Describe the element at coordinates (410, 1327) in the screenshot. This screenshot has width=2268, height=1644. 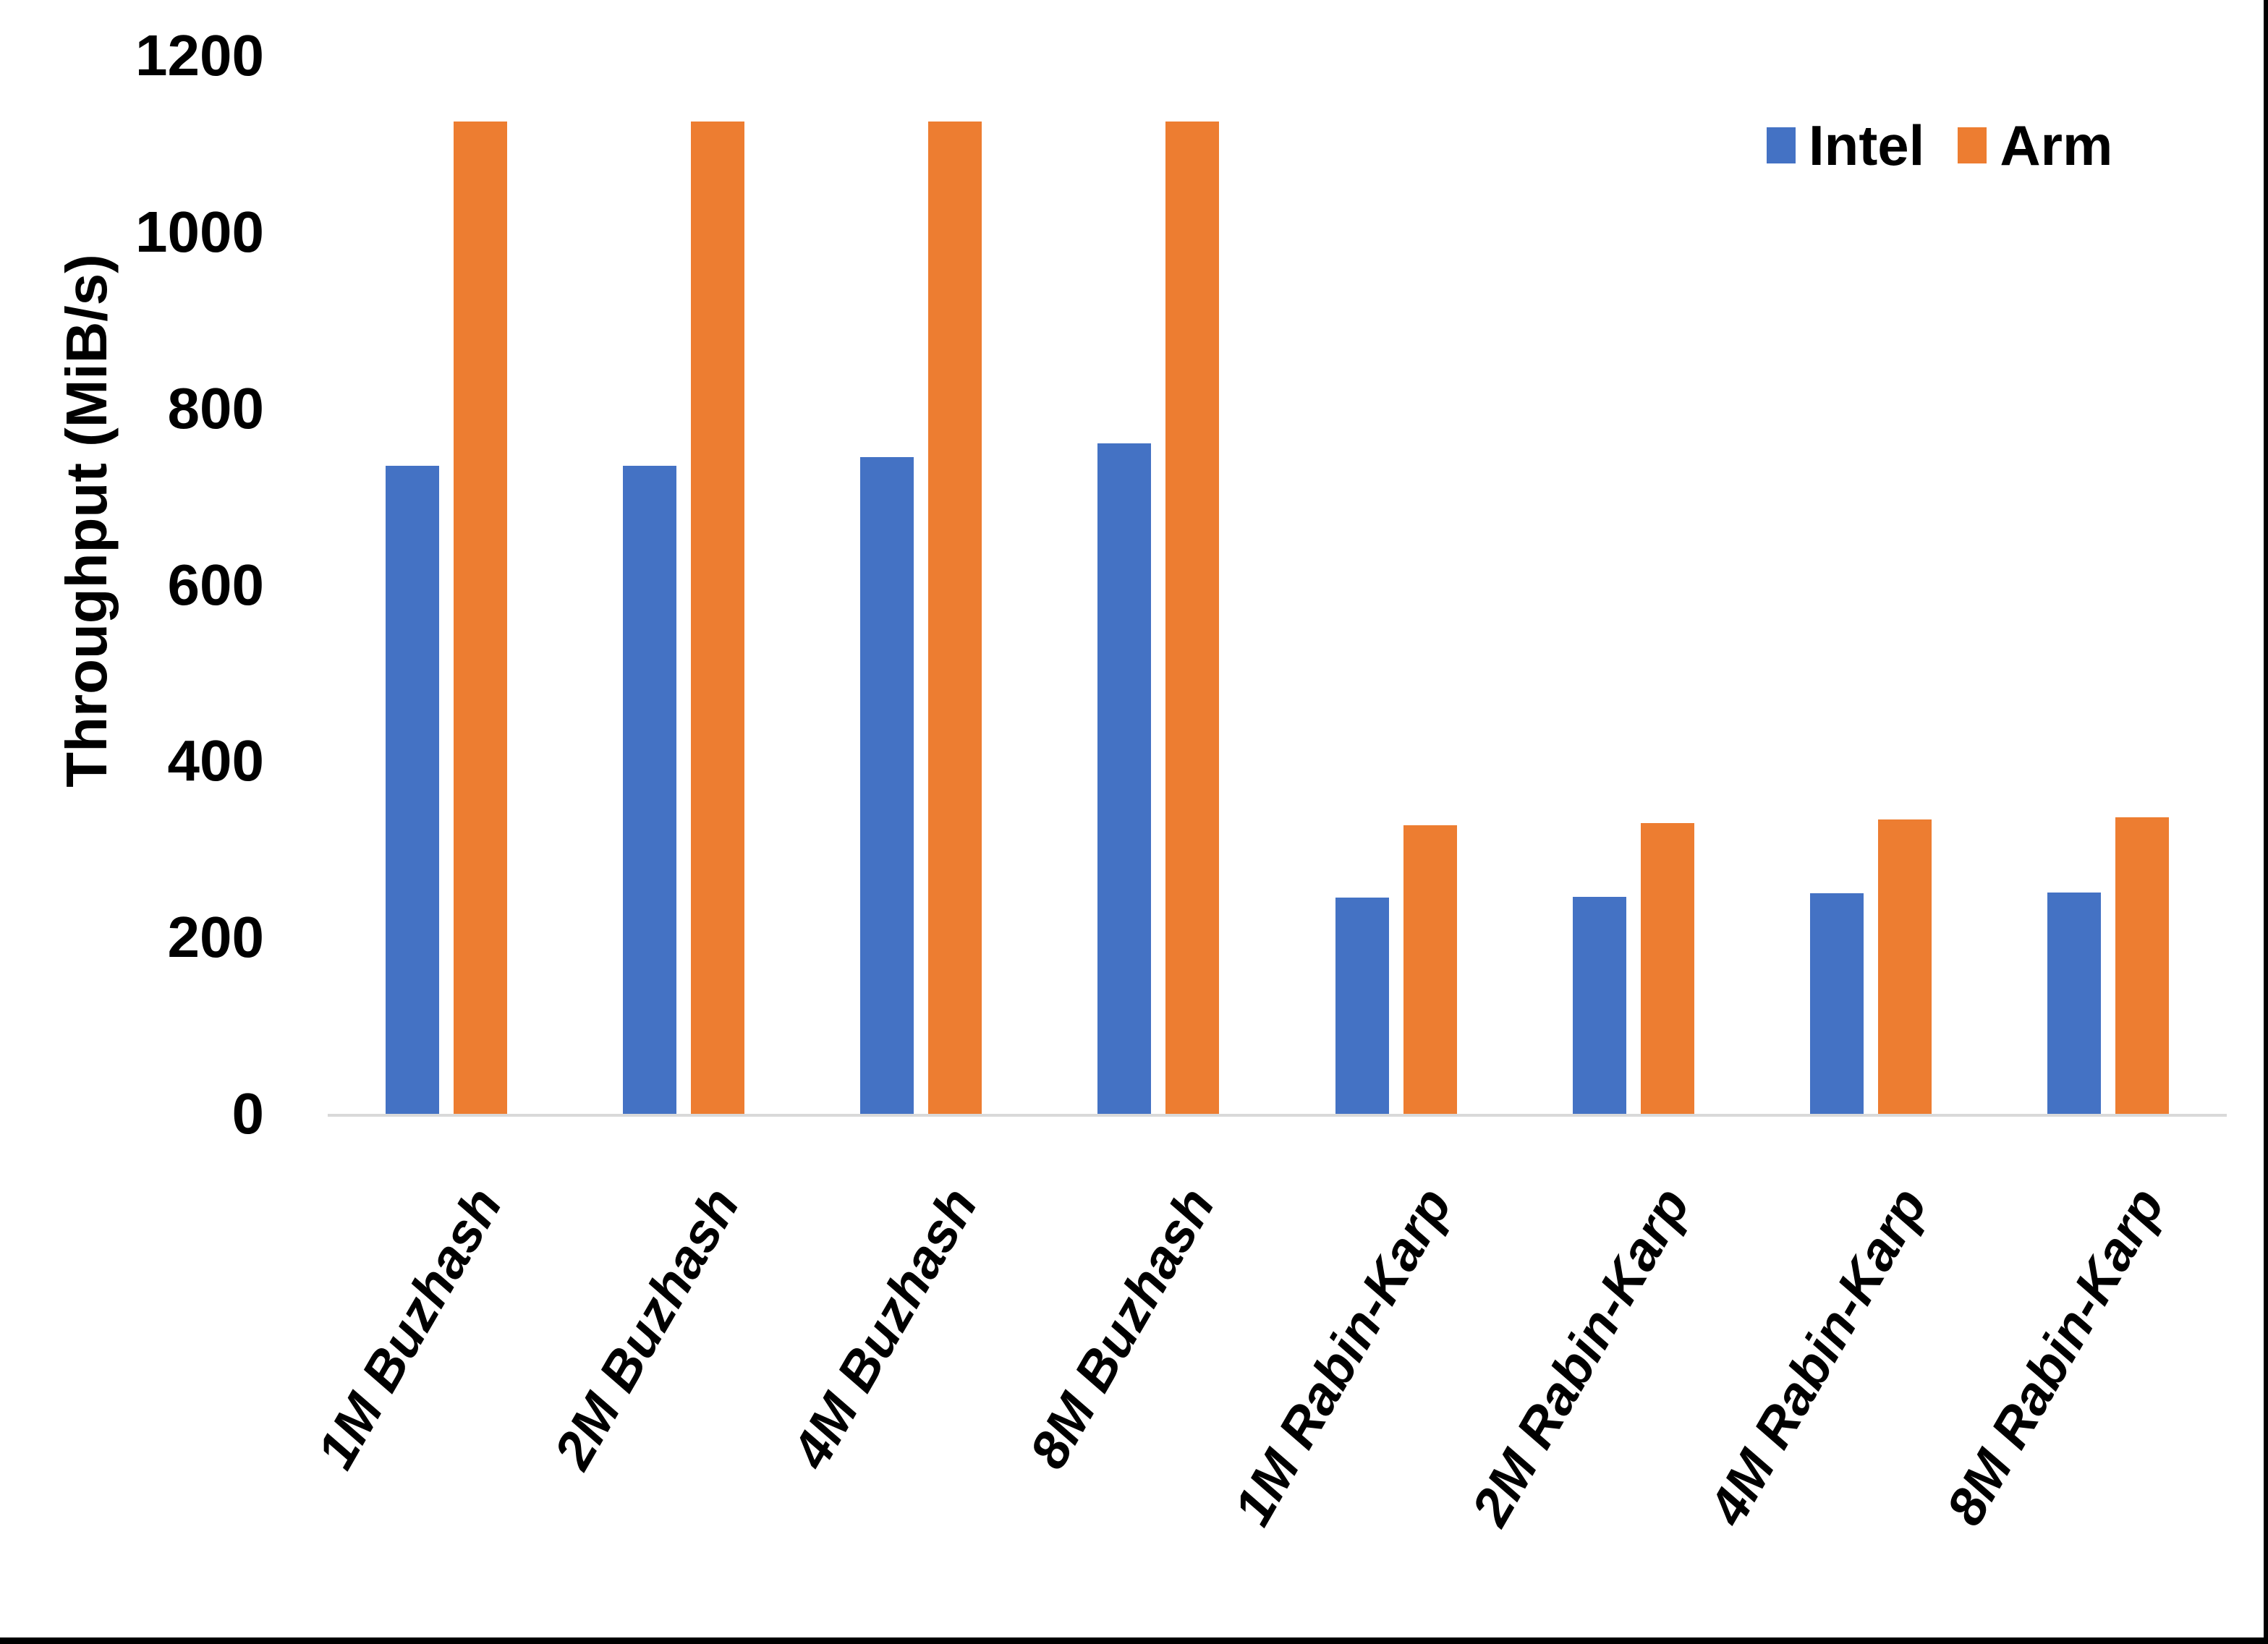
I see `x-category-label-1m-buzhash: 1M Buzhash` at that location.